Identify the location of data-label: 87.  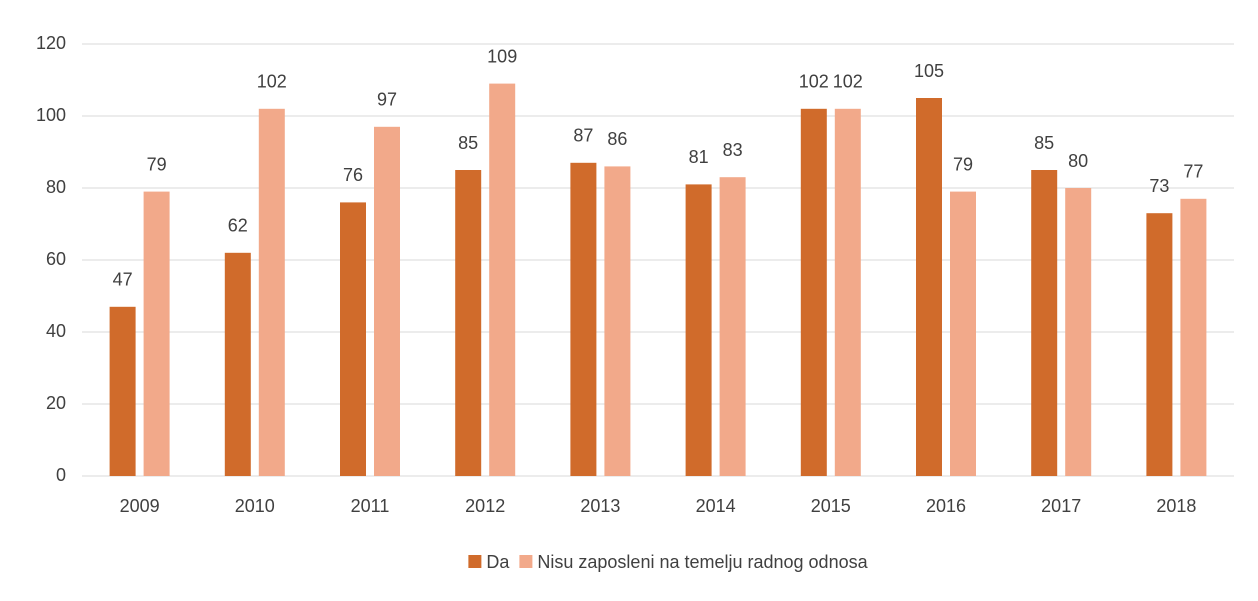
(583, 136).